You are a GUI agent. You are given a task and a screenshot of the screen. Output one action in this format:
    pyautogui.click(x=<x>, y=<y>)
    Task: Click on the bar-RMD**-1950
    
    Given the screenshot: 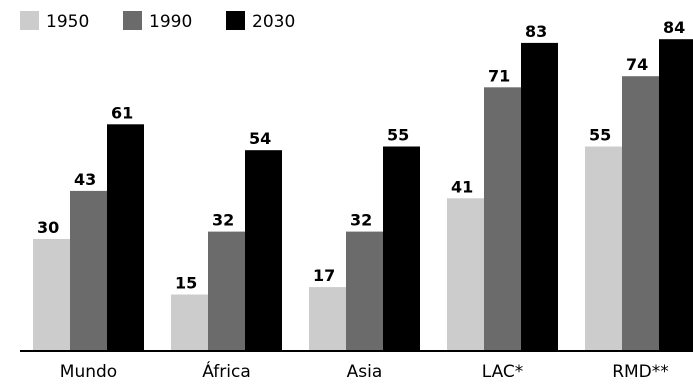 What is the action you would take?
    pyautogui.click(x=603, y=248)
    